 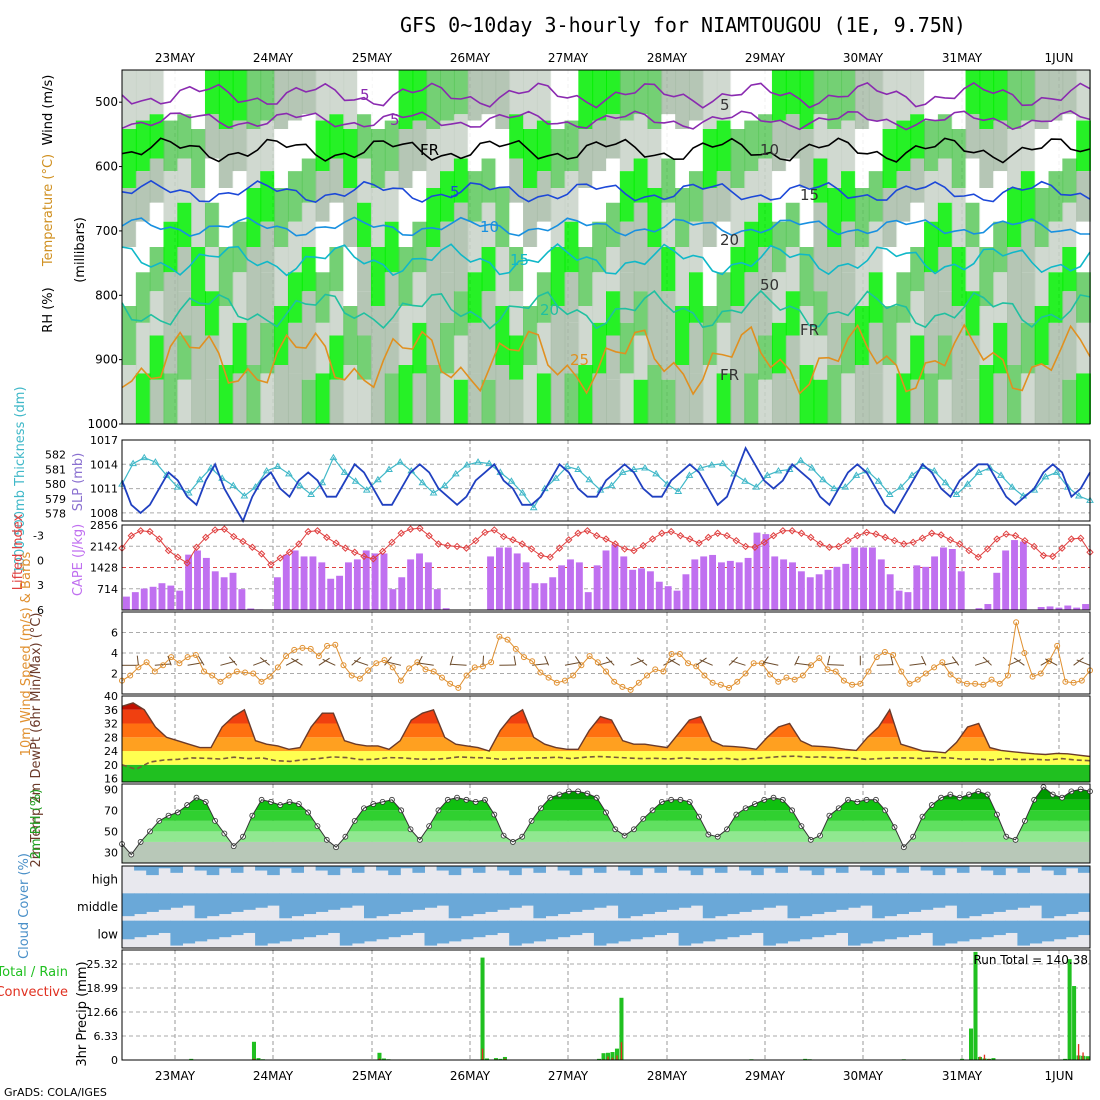 What do you see at coordinates (606, 758) in the screenshot?
I see `temp-band` at bounding box center [606, 758].